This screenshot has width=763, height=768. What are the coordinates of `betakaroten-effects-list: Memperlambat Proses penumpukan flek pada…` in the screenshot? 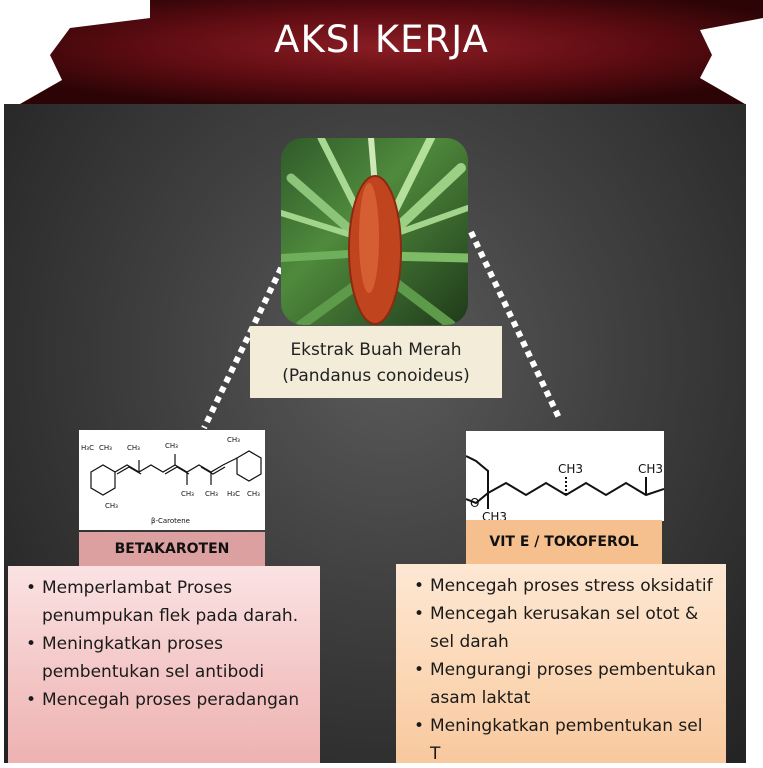 It's located at (165, 644).